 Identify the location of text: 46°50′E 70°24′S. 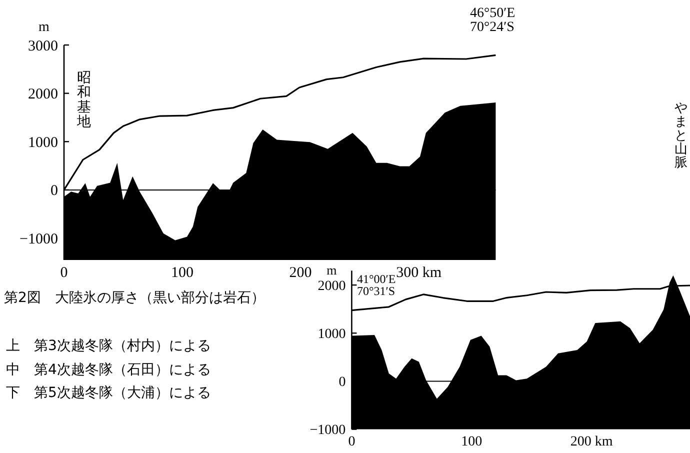
(493, 20).